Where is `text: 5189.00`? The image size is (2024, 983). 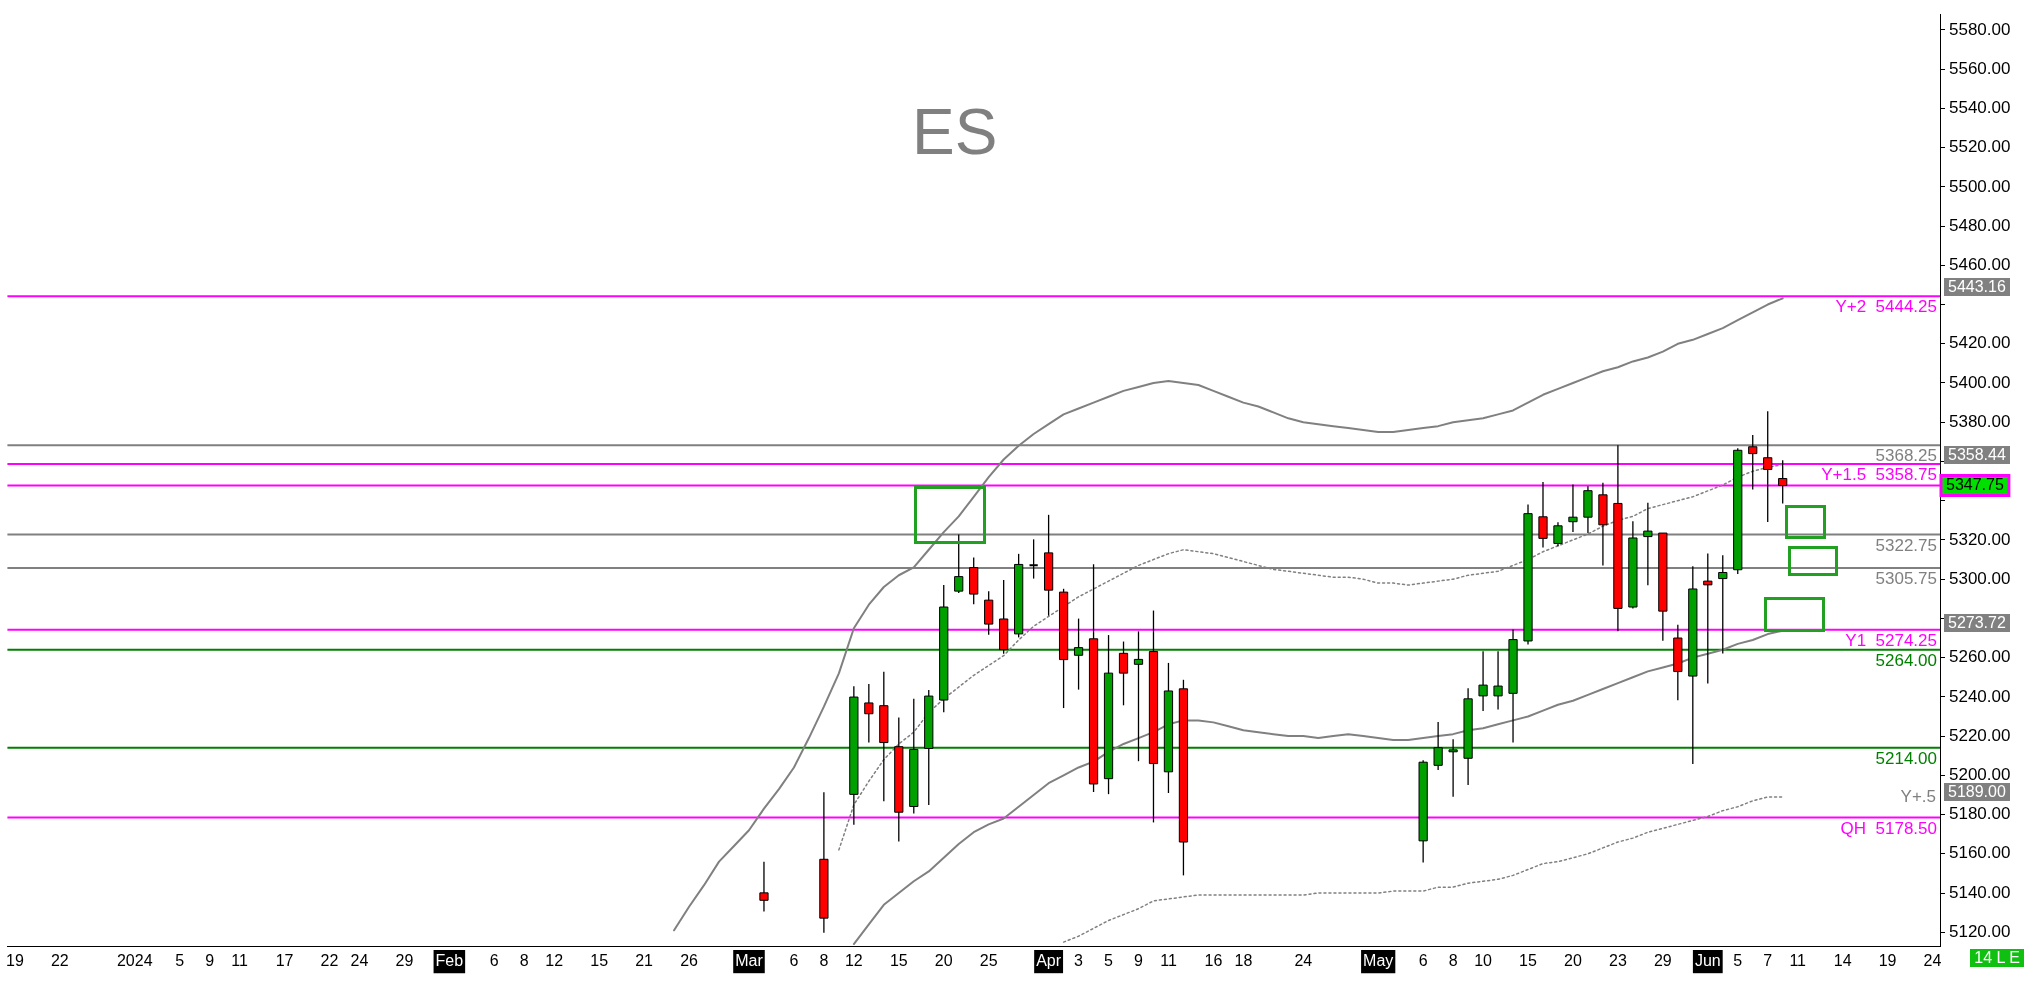 text: 5189.00 is located at coordinates (1977, 792).